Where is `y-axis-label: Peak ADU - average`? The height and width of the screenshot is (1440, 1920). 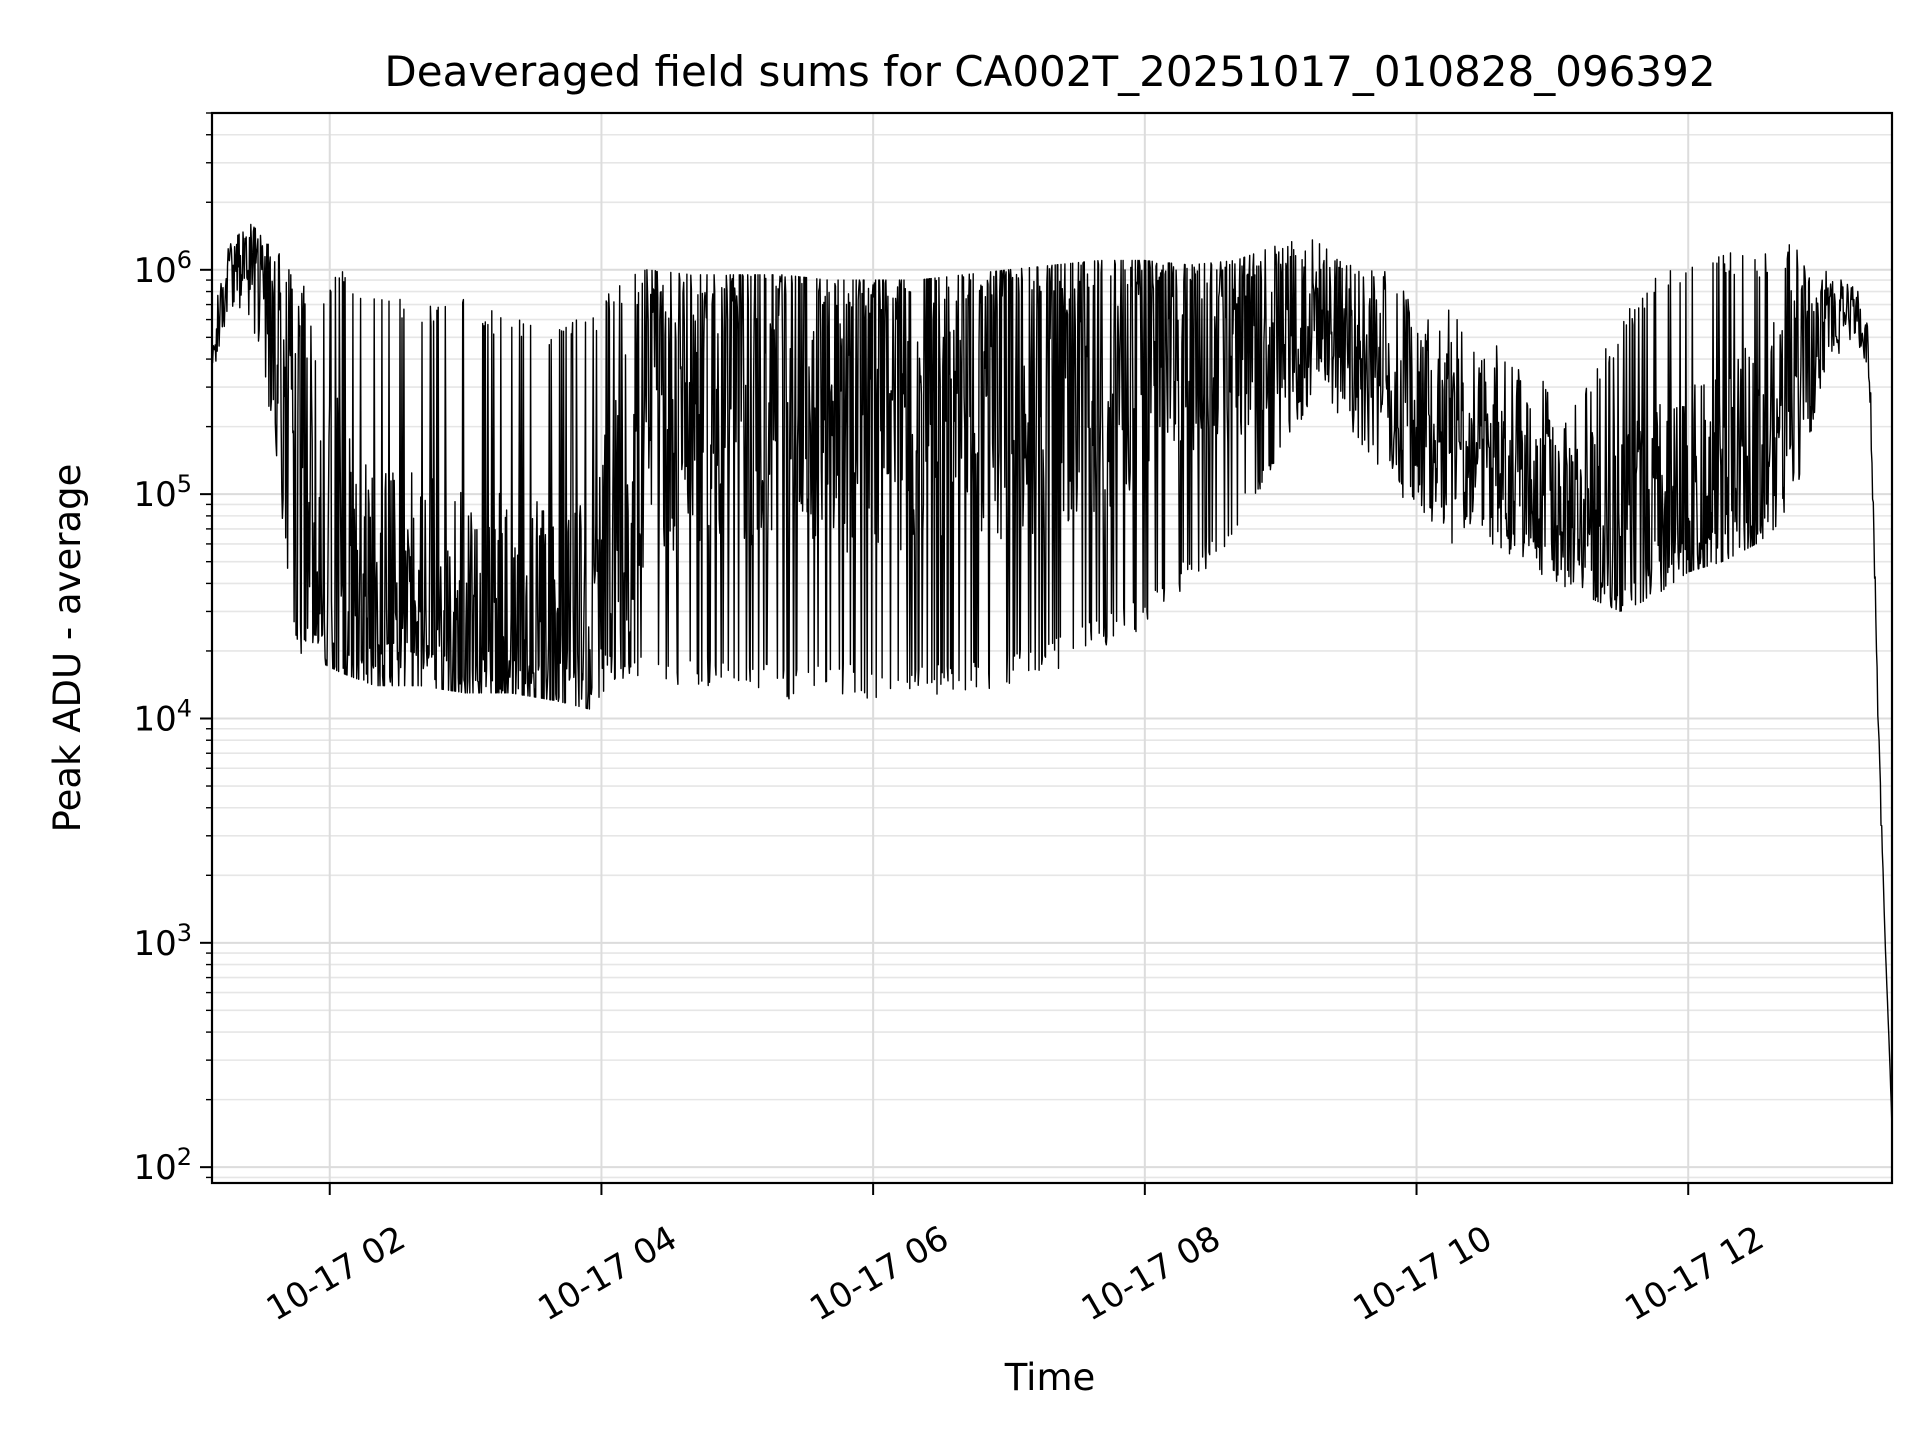 y-axis-label: Peak ADU - average is located at coordinates (67, 648).